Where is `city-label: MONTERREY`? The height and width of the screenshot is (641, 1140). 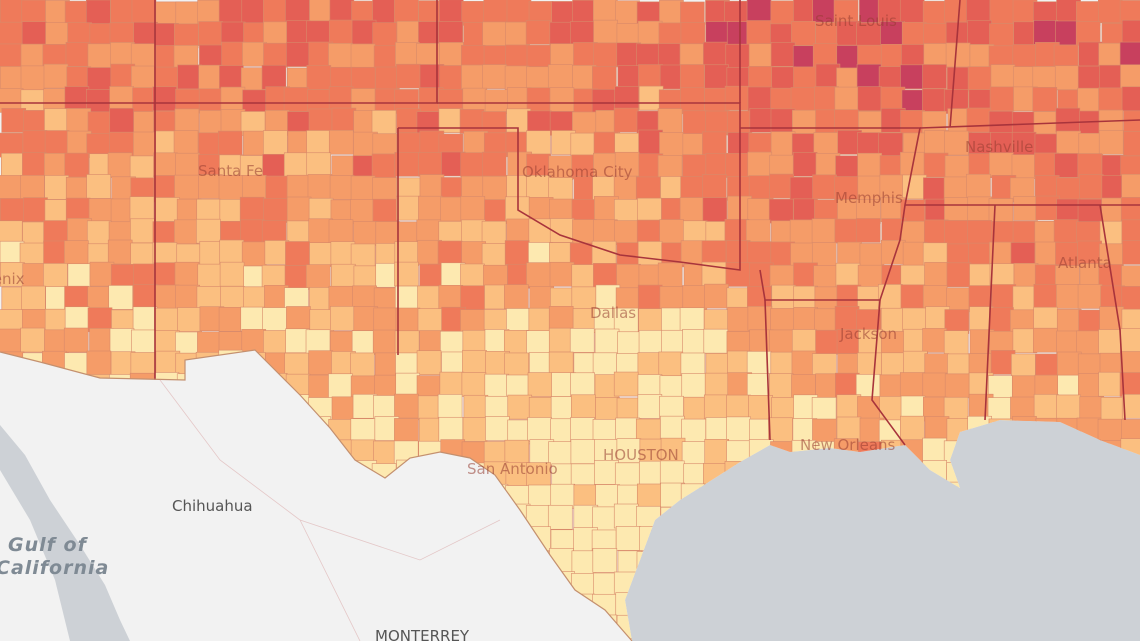 city-label: MONTERREY is located at coordinates (422, 634).